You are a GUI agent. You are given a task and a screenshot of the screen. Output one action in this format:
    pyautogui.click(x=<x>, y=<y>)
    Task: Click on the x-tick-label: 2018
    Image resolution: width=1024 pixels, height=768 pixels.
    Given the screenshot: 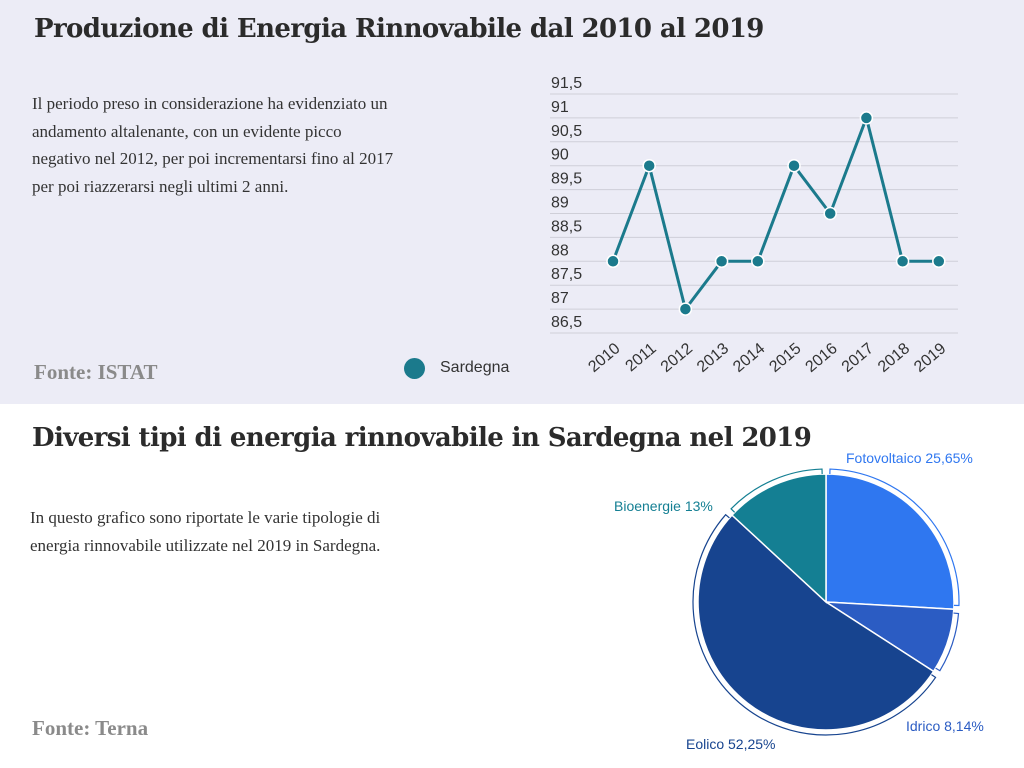 What is the action you would take?
    pyautogui.click(x=894, y=358)
    